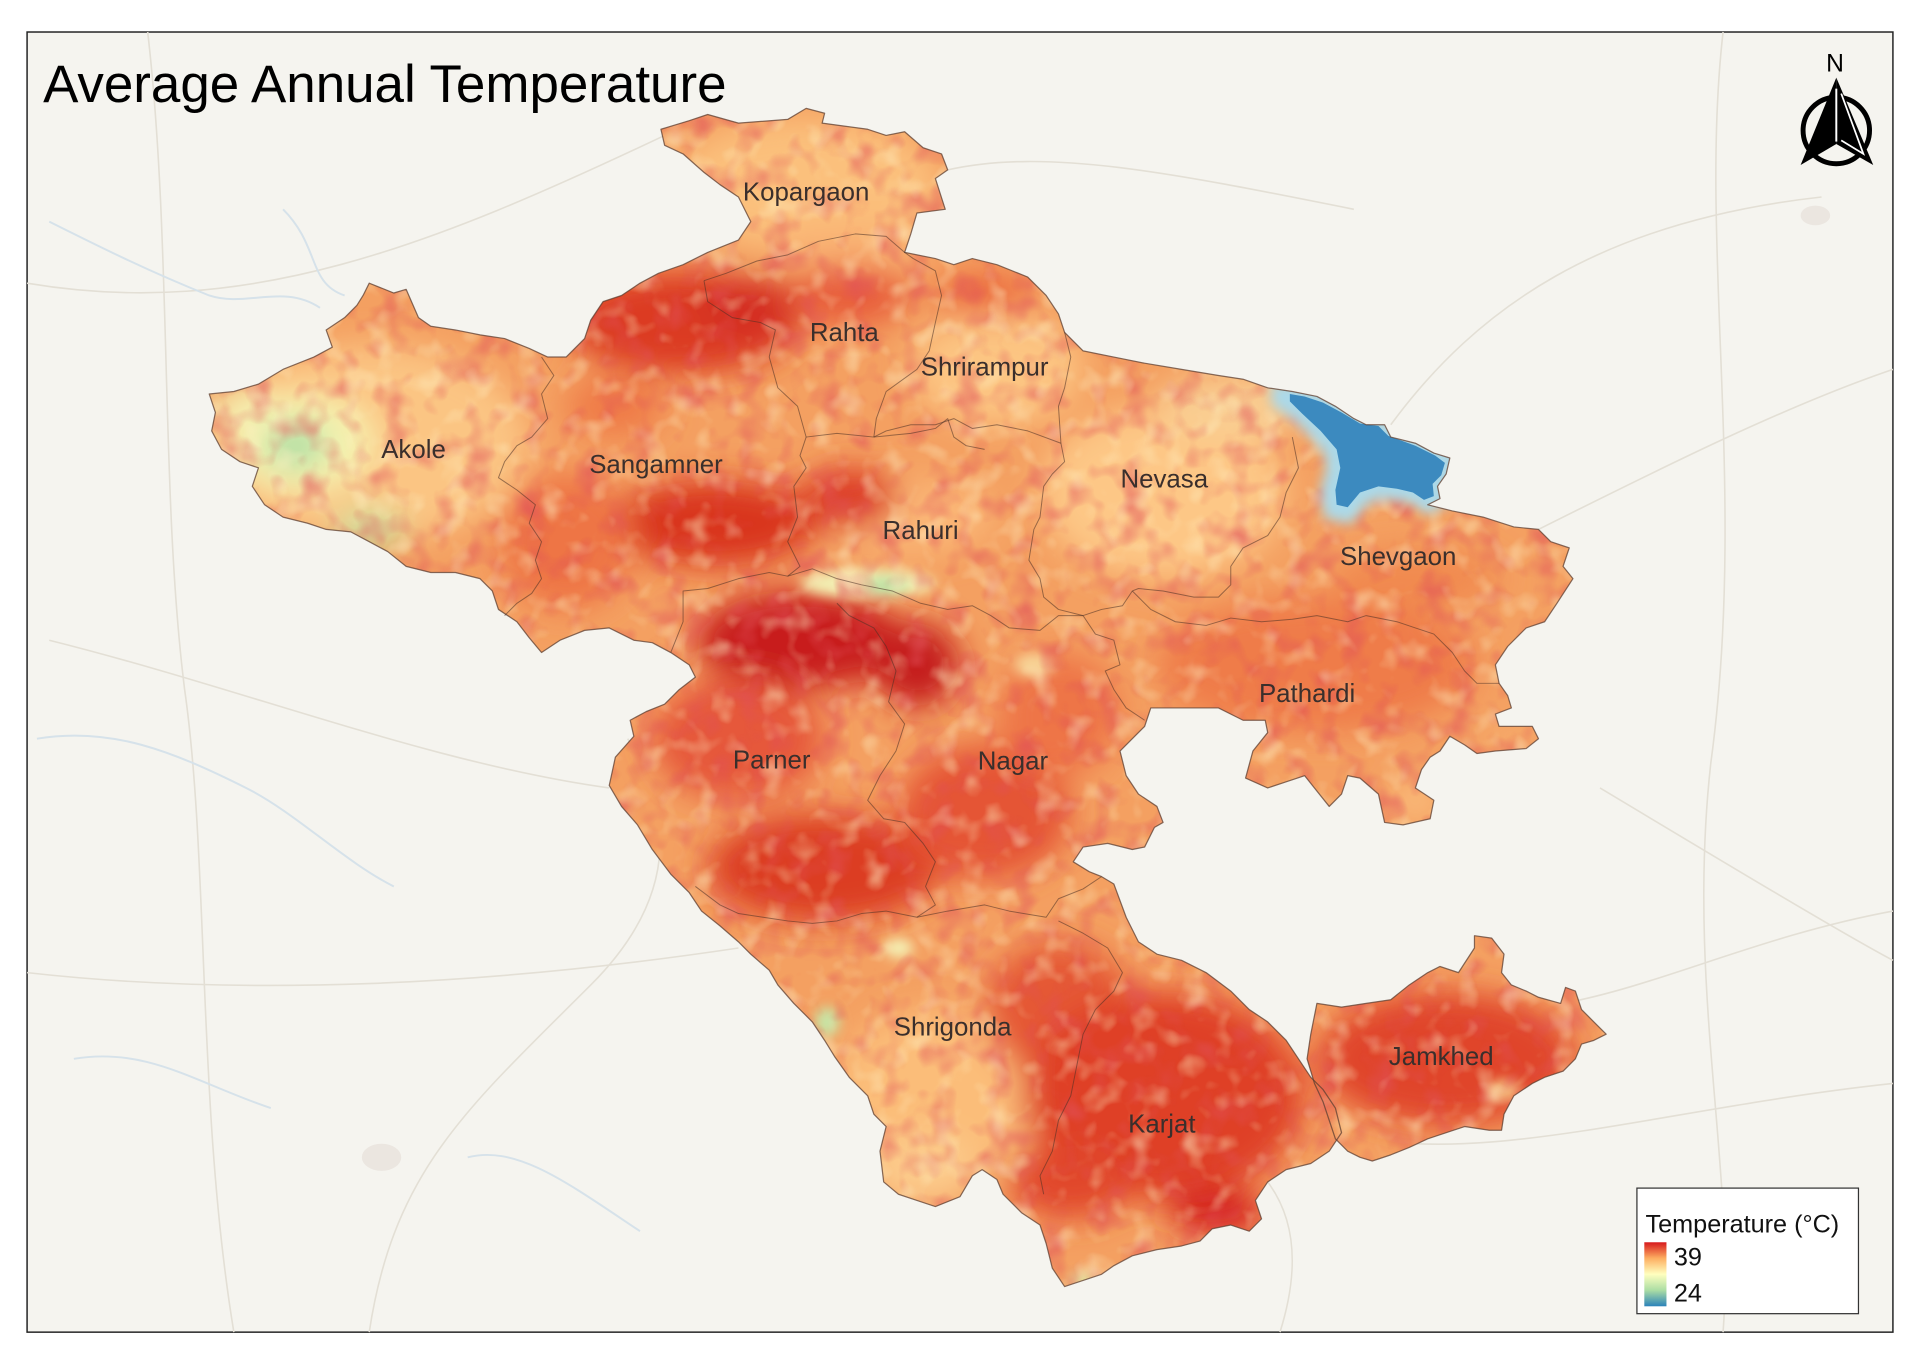 The width and height of the screenshot is (1920, 1358). I want to click on taluka-label-akole: Akole, so click(413, 450).